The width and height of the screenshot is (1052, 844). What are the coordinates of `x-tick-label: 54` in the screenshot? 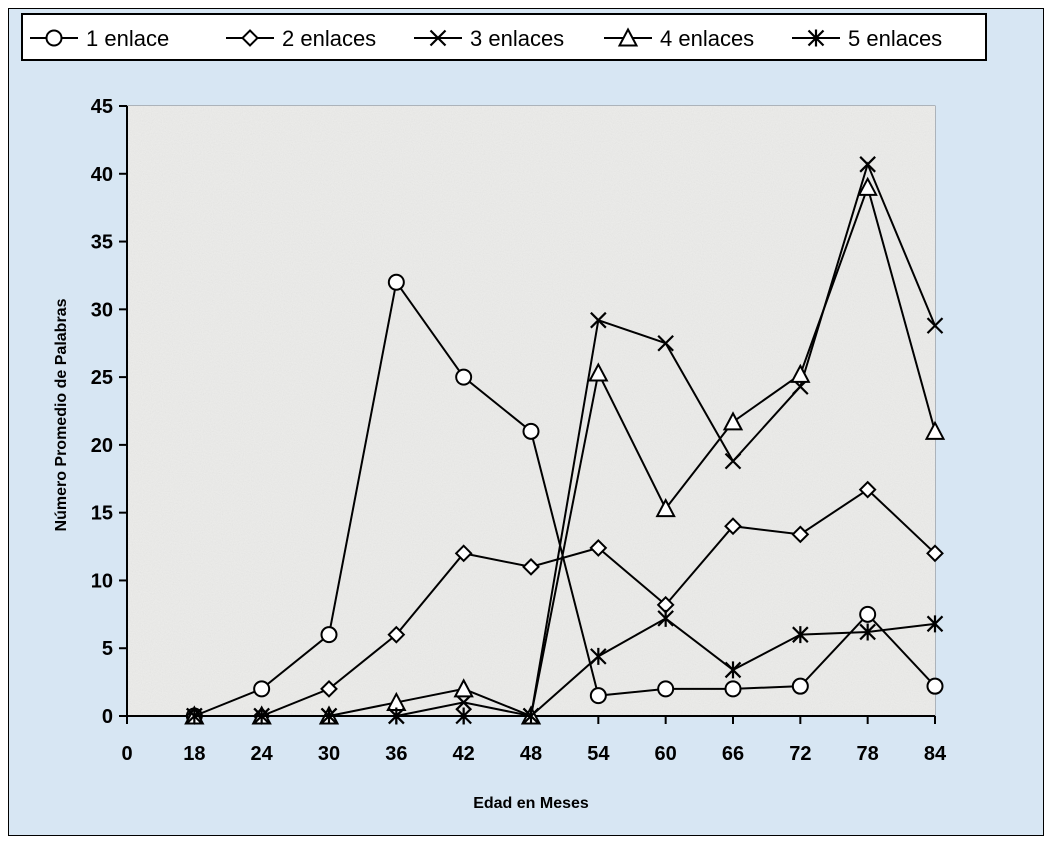 It's located at (598, 754).